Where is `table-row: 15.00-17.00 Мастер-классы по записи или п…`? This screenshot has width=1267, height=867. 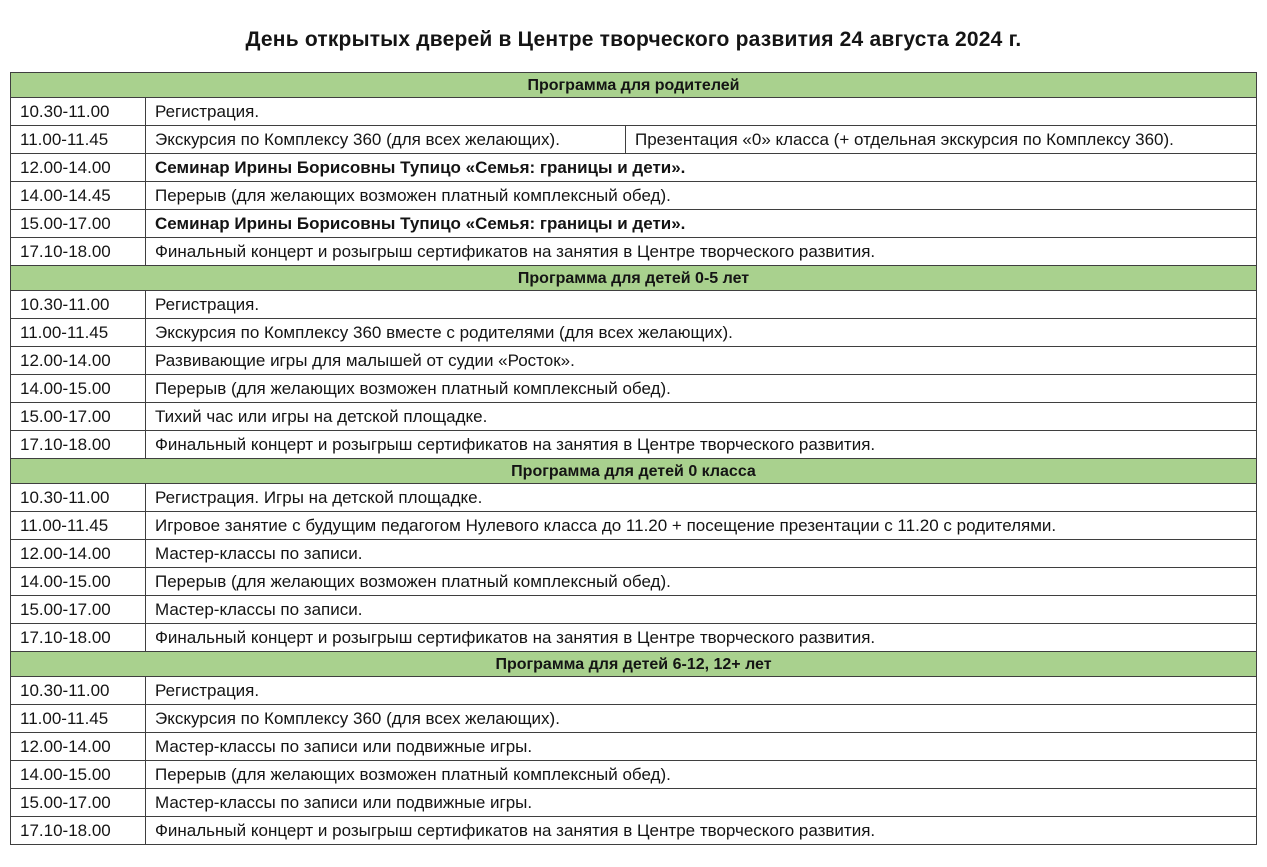 table-row: 15.00-17.00 Мастер-классы по записи или п… is located at coordinates (634, 803).